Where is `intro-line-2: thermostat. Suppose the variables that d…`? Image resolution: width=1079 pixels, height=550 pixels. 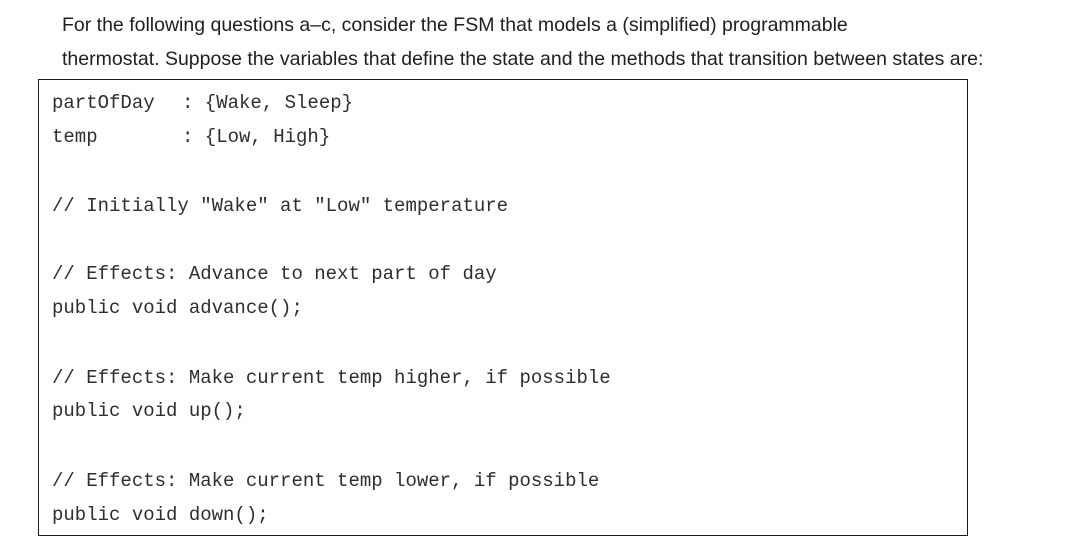 intro-line-2: thermostat. Suppose the variables that d… is located at coordinates (523, 59).